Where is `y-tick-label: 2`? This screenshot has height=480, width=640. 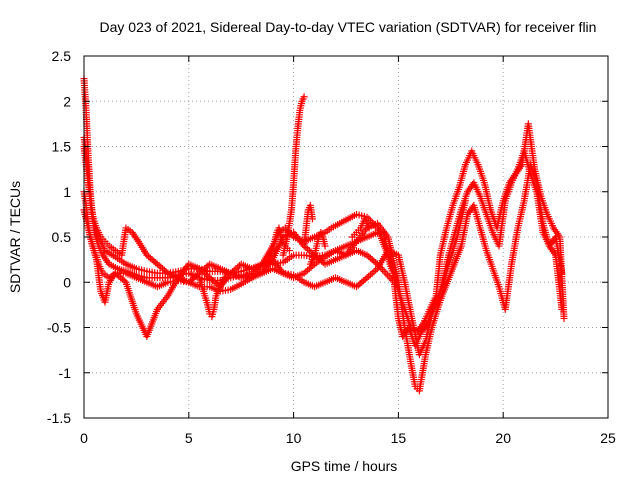
y-tick-label: 2 is located at coordinates (67, 101).